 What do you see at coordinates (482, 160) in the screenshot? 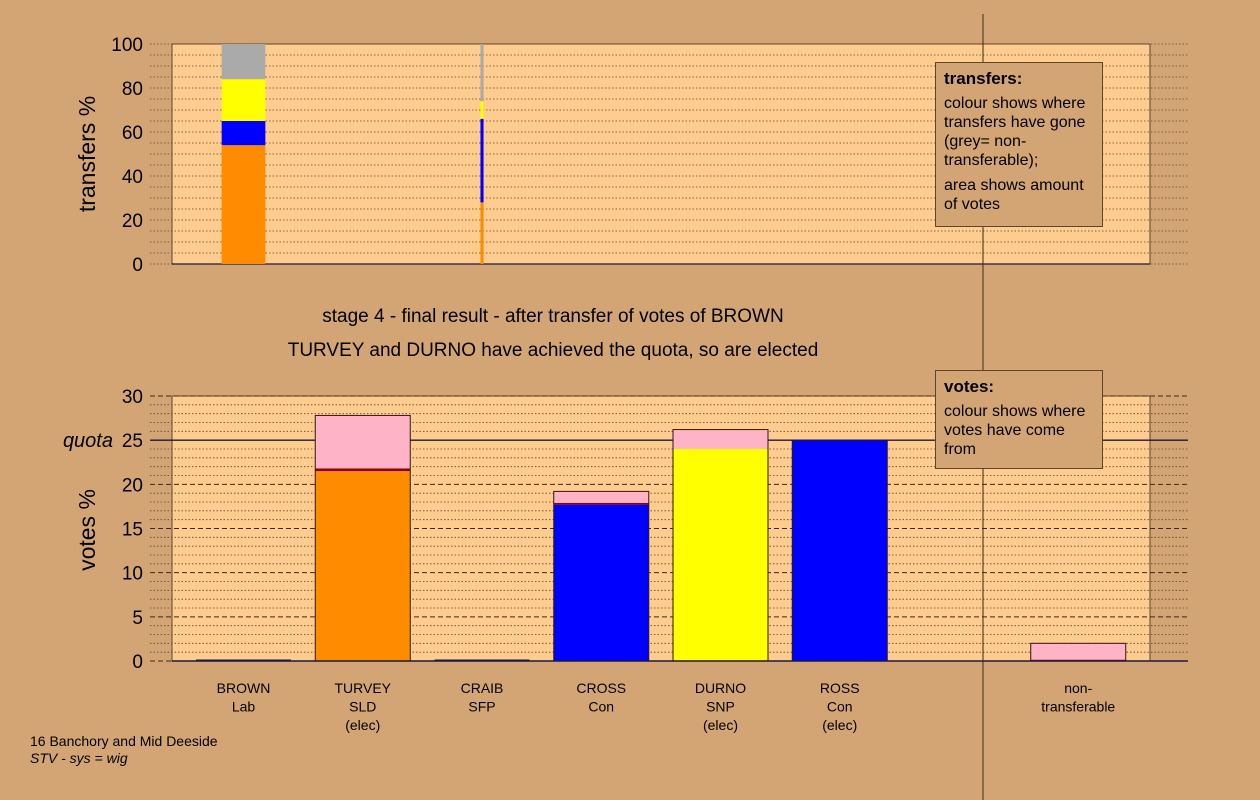
I see `transfer-segment-craib-con` at bounding box center [482, 160].